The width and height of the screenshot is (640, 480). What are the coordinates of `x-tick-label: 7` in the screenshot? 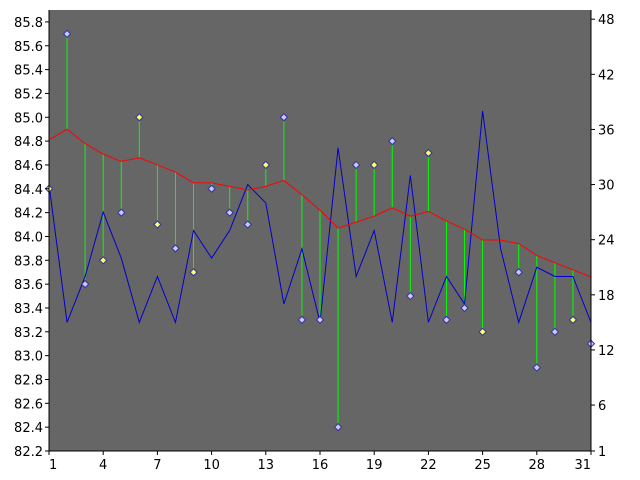 It's located at (157, 465).